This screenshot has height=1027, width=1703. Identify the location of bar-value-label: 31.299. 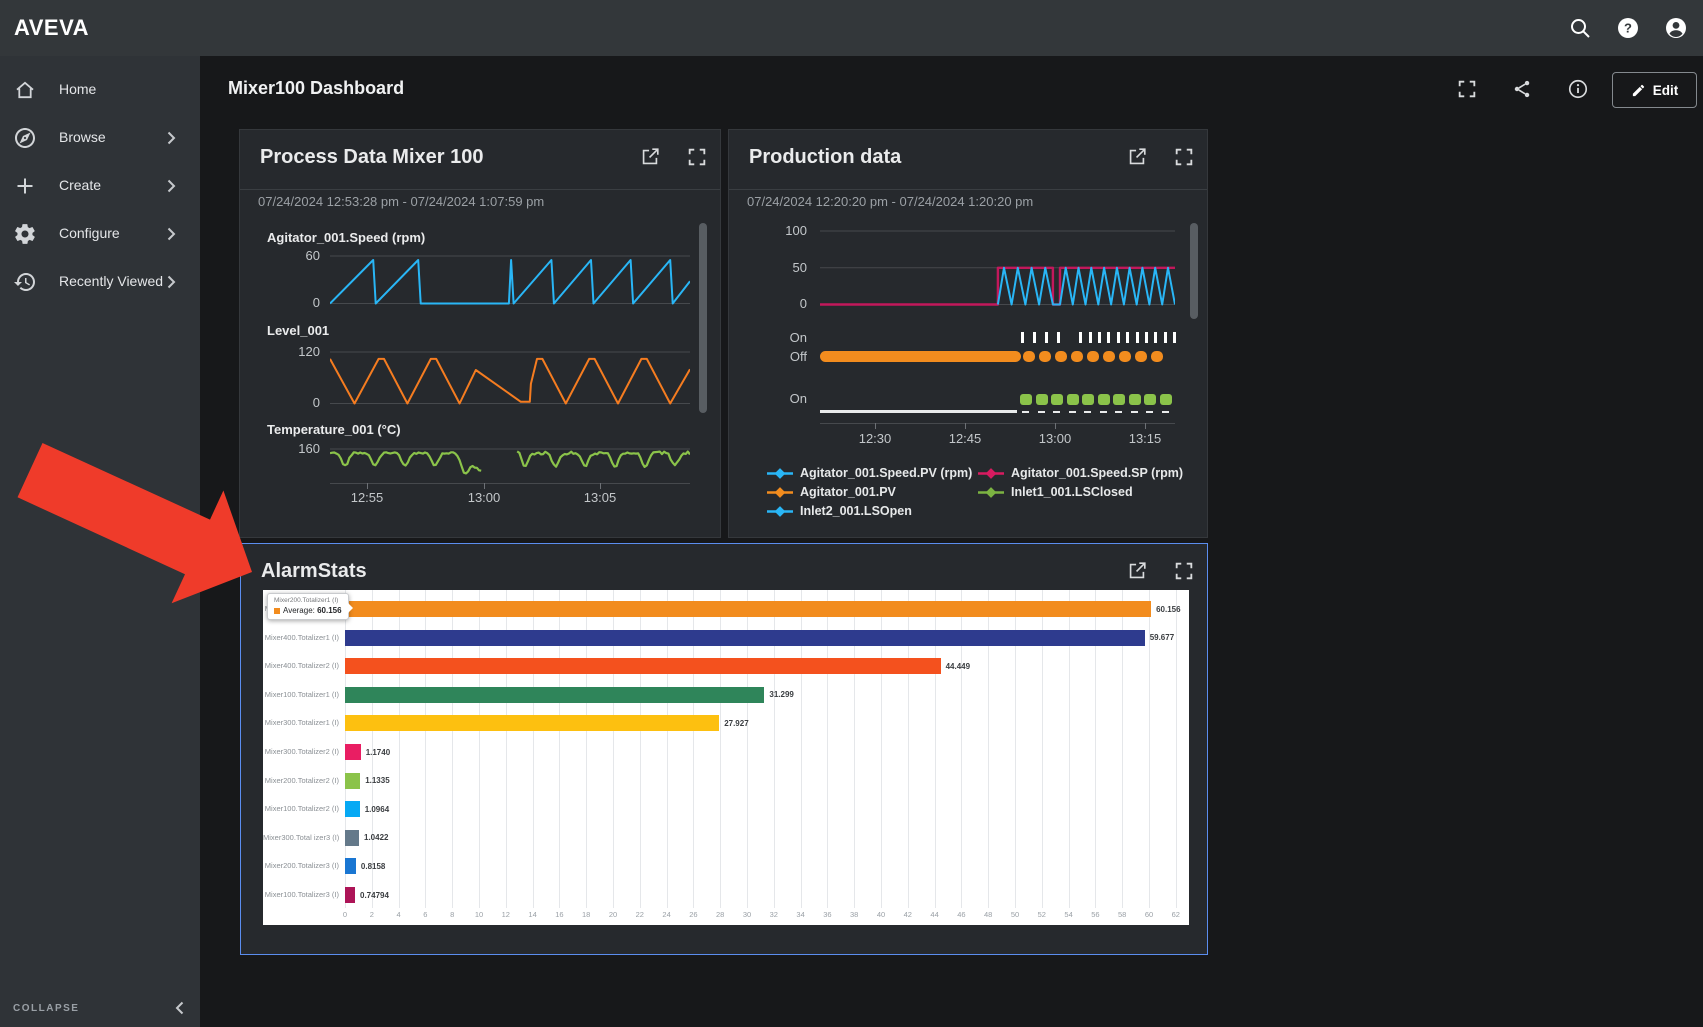
(781, 695).